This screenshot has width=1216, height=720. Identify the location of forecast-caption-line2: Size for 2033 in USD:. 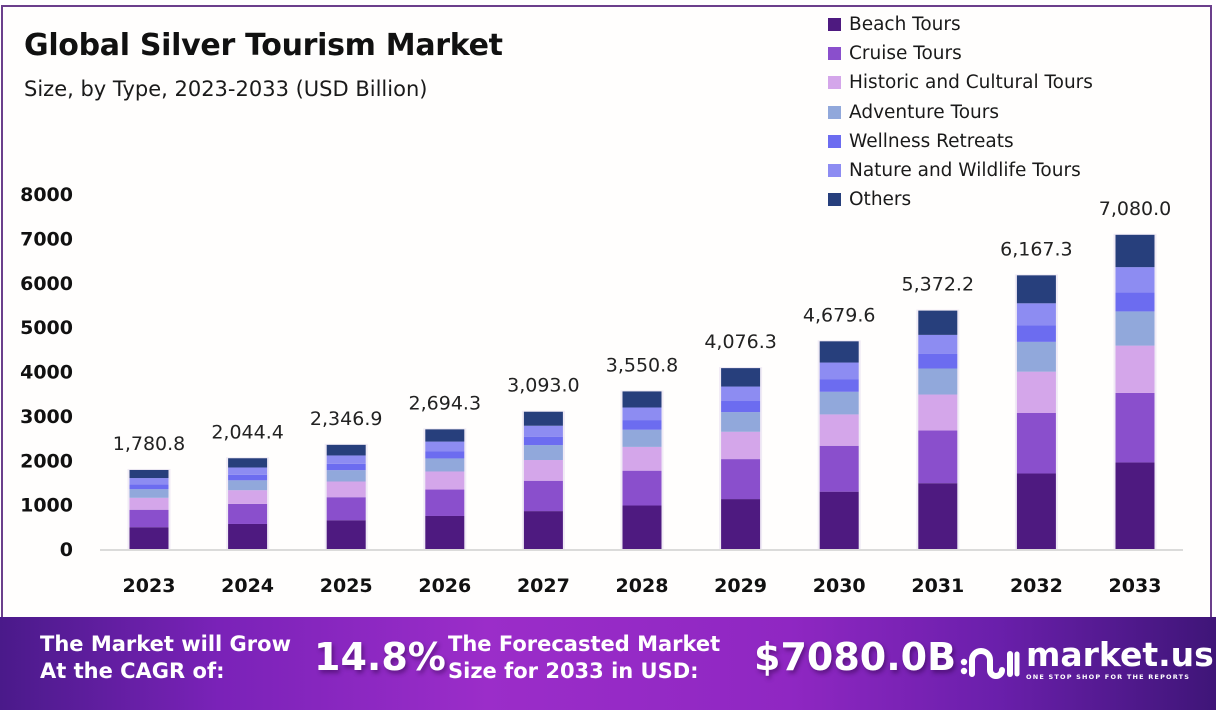
(573, 671).